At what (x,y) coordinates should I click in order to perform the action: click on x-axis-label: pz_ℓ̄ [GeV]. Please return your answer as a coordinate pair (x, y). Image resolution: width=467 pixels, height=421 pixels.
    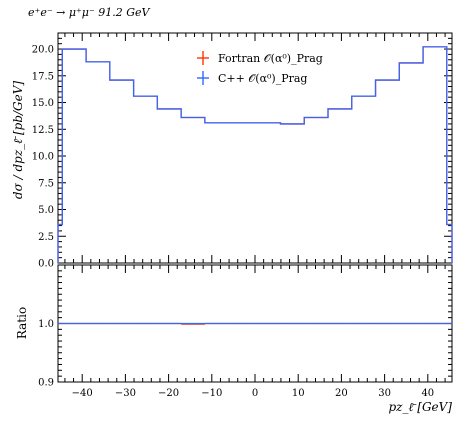
    Looking at the image, I should click on (420, 407).